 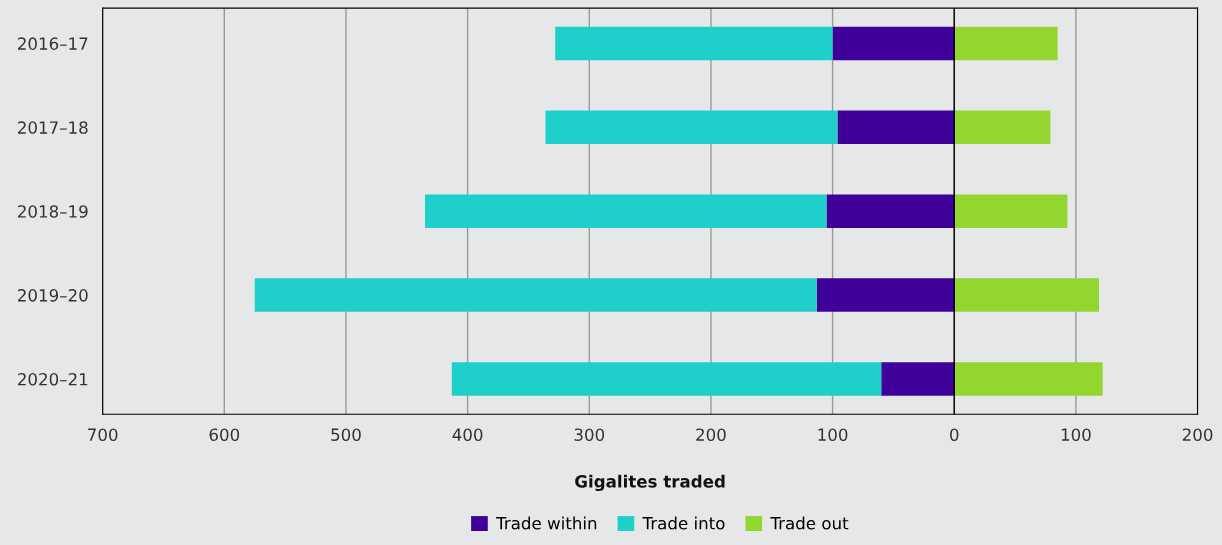 I want to click on legend-label: Trade into, so click(x=683, y=523).